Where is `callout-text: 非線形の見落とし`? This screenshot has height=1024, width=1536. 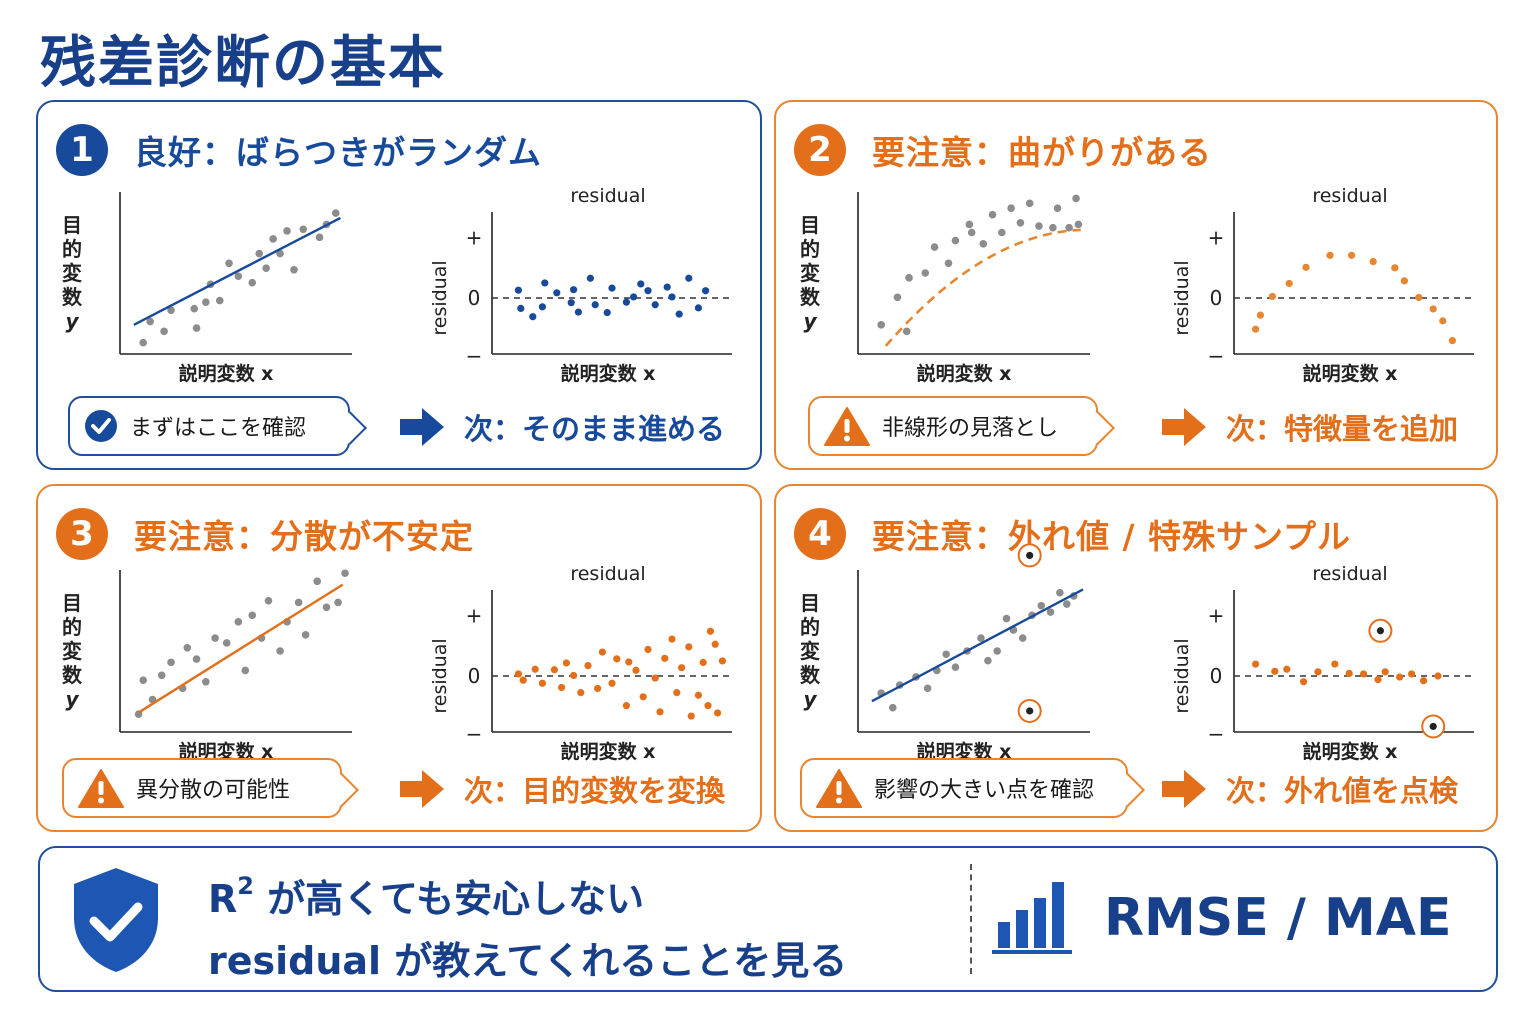
callout-text: 非線形の見落とし is located at coordinates (970, 428).